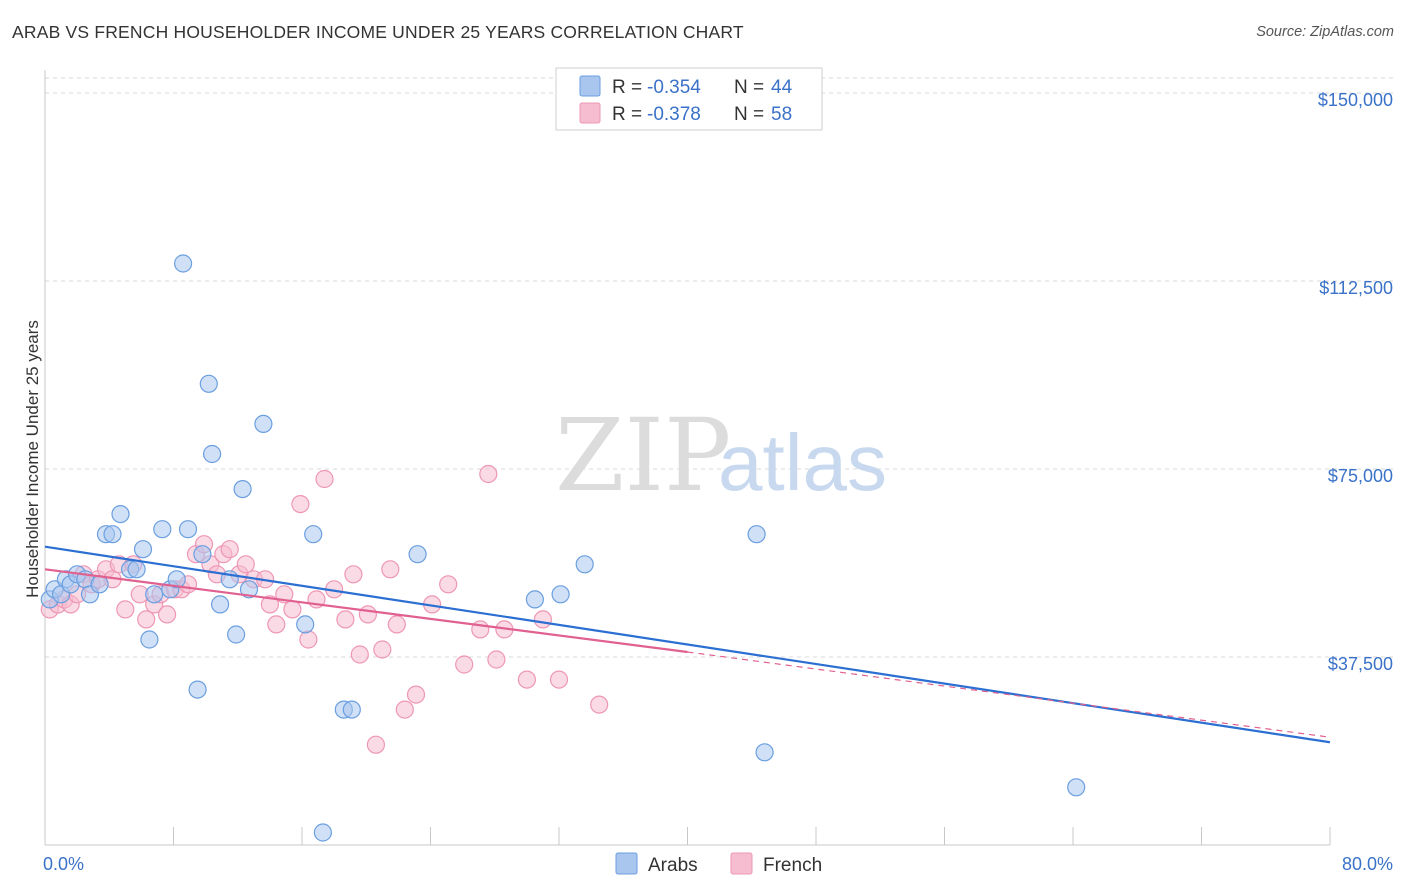 The image size is (1406, 892). I want to click on french-trend-line, so click(366, 611).